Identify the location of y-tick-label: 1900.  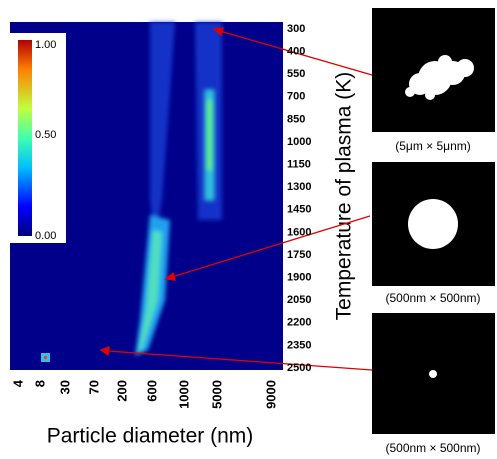
(299, 278).